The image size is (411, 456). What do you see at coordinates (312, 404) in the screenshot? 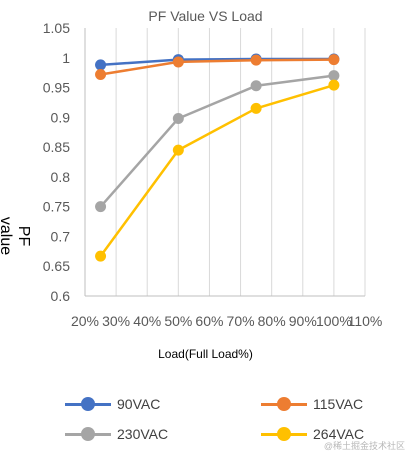
I see `legend-item-115vac: 115VAC` at bounding box center [312, 404].